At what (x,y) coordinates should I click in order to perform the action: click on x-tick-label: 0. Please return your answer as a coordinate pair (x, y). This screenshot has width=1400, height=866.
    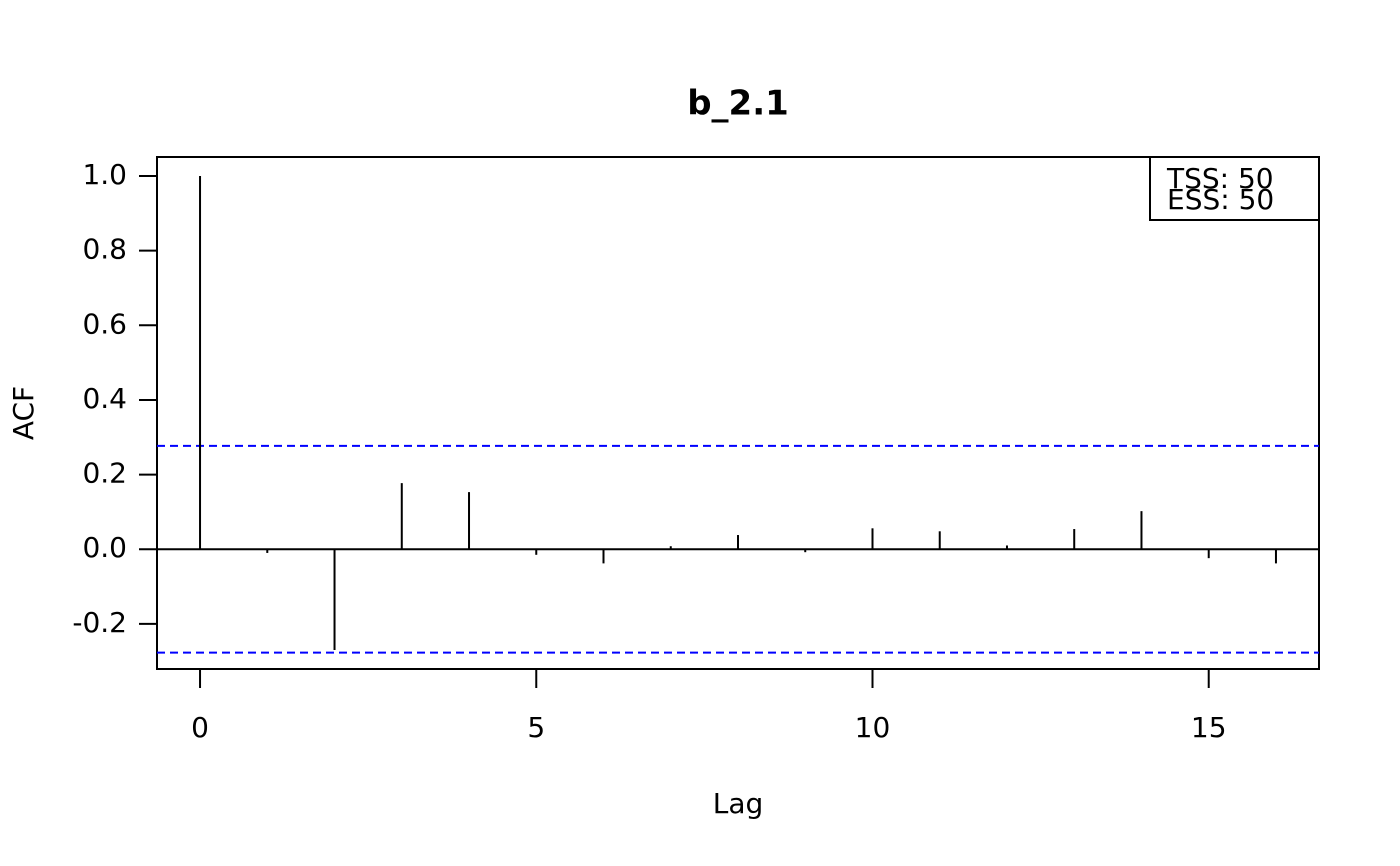
    Looking at the image, I should click on (200, 727).